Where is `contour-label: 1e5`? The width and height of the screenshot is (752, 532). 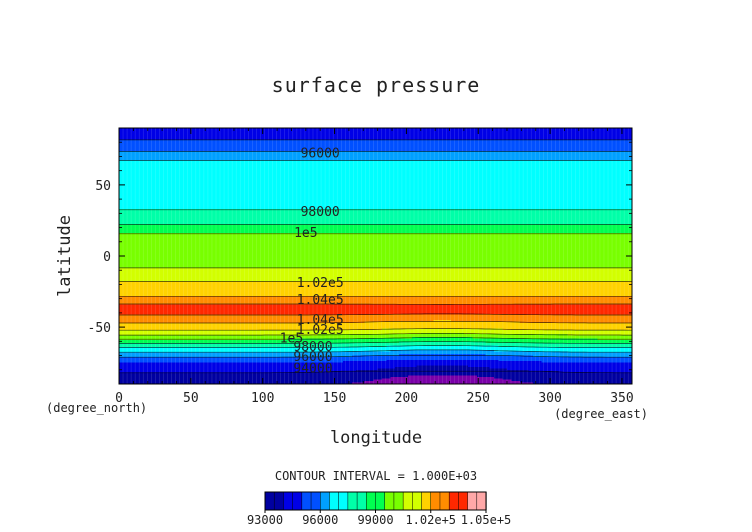 contour-label: 1e5 is located at coordinates (291, 338).